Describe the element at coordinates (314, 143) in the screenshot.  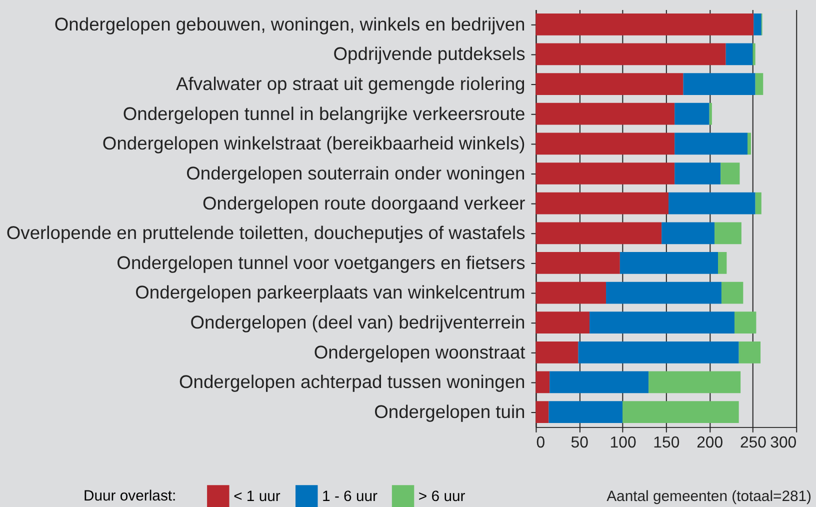
I see `y-tick-label: Ondergelopen winkelstraat (bereikbaarheid winkels)` at that location.